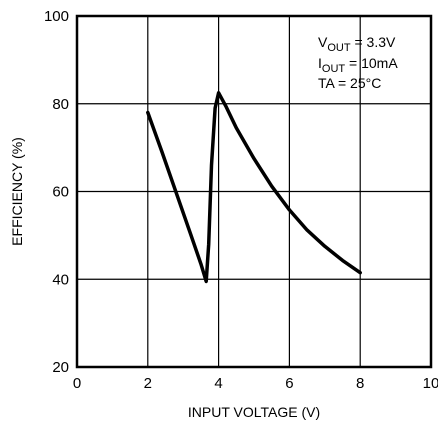 The height and width of the screenshot is (423, 438). I want to click on y-tick-label: 100, so click(56, 16).